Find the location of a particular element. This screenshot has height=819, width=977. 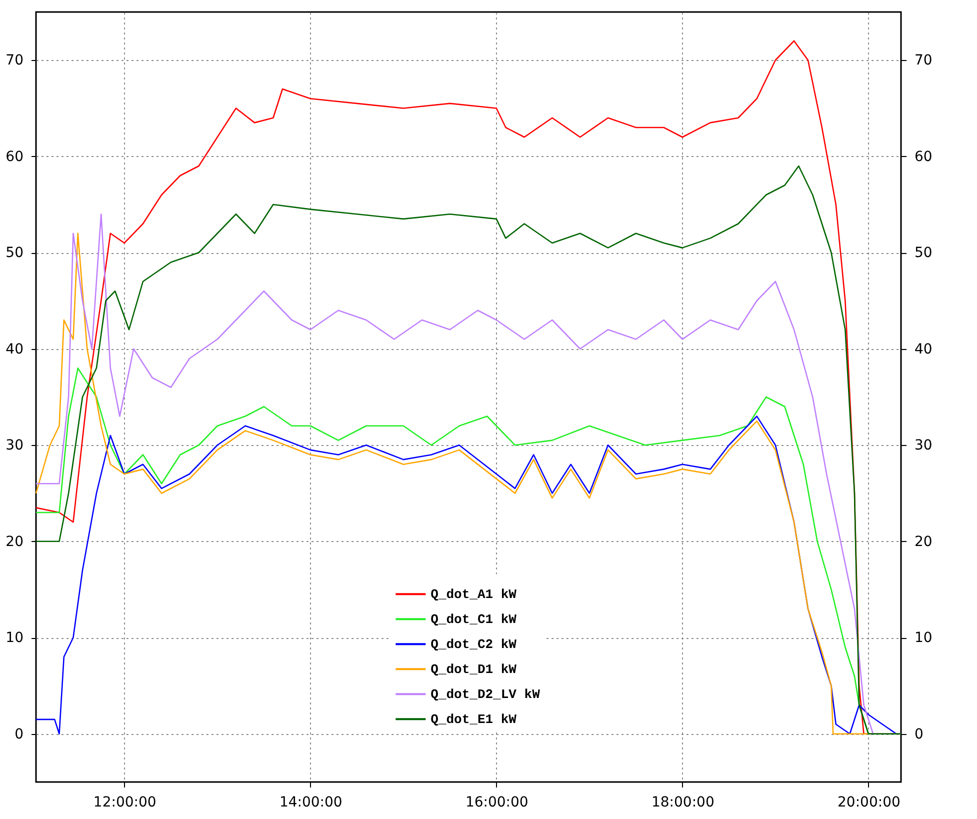

y-tick-label: 70 is located at coordinates (15, 60).